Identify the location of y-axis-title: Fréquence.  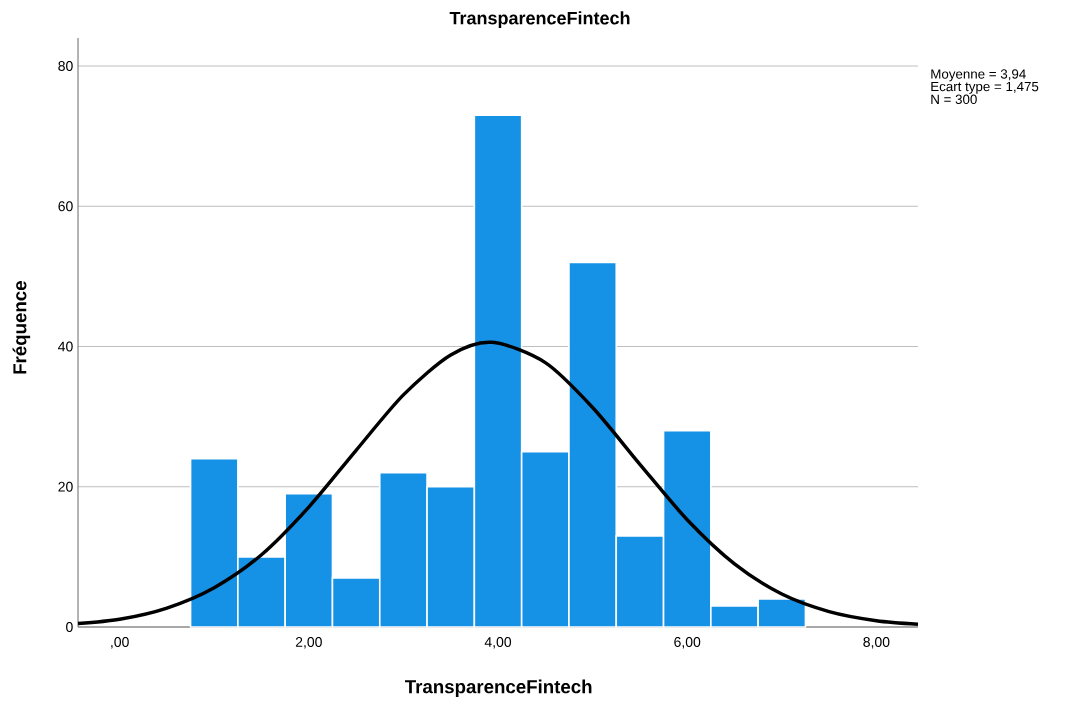
(21, 327).